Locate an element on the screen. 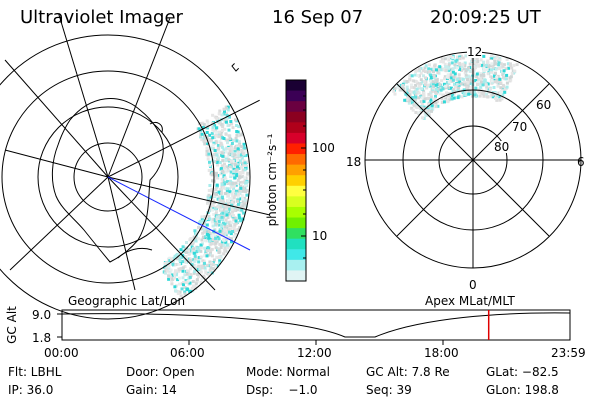 This screenshot has height=400, width=600. altitude-plot is located at coordinates (314, 327).